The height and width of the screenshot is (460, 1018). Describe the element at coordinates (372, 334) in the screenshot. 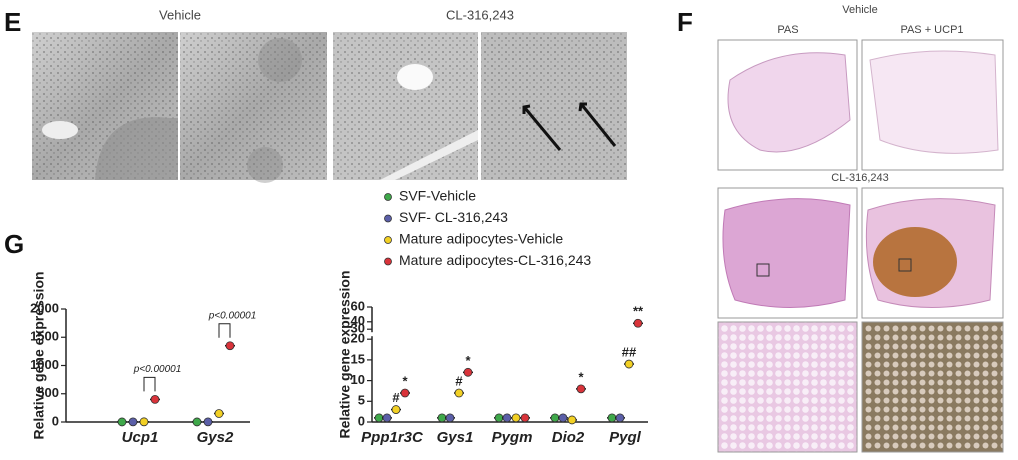

I see `axis-break` at that location.